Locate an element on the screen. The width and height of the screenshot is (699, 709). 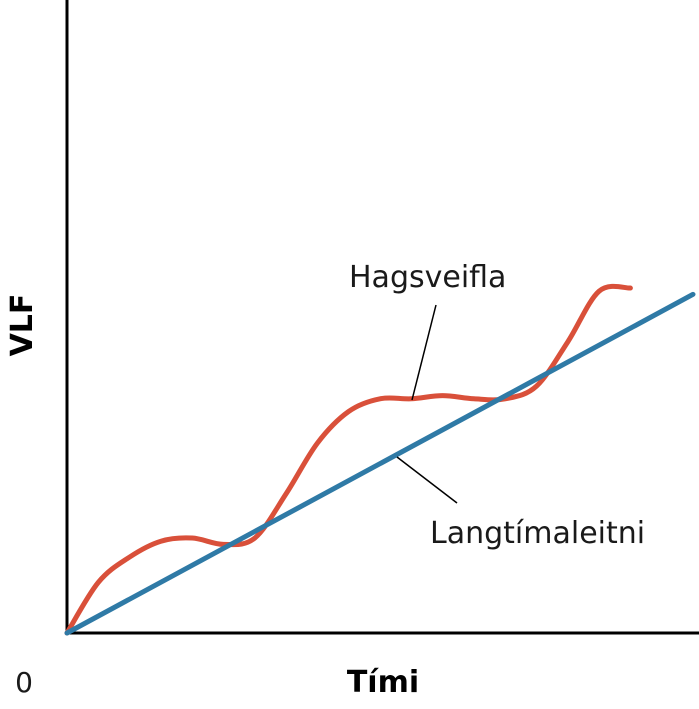
annotation-langtimaleitni: Langtímaleitni is located at coordinates (537, 533).